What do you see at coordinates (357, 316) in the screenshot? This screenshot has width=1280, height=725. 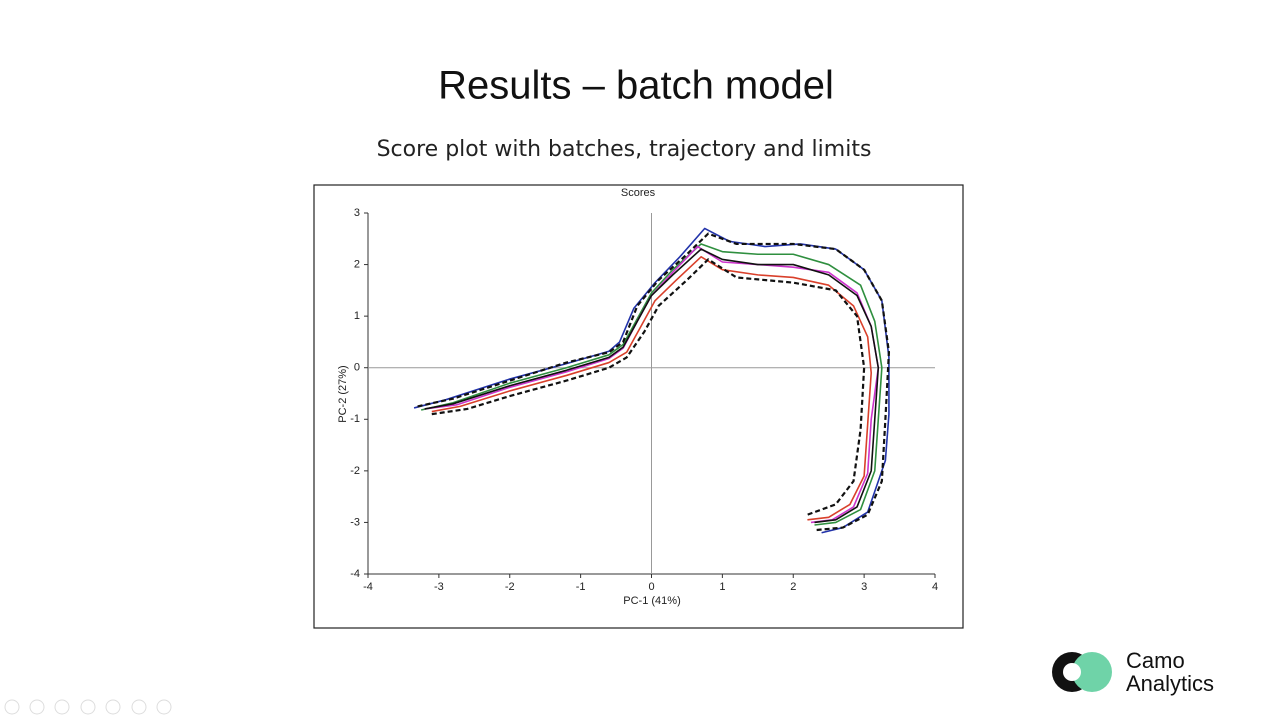 I see `y-tick-label: 1` at bounding box center [357, 316].